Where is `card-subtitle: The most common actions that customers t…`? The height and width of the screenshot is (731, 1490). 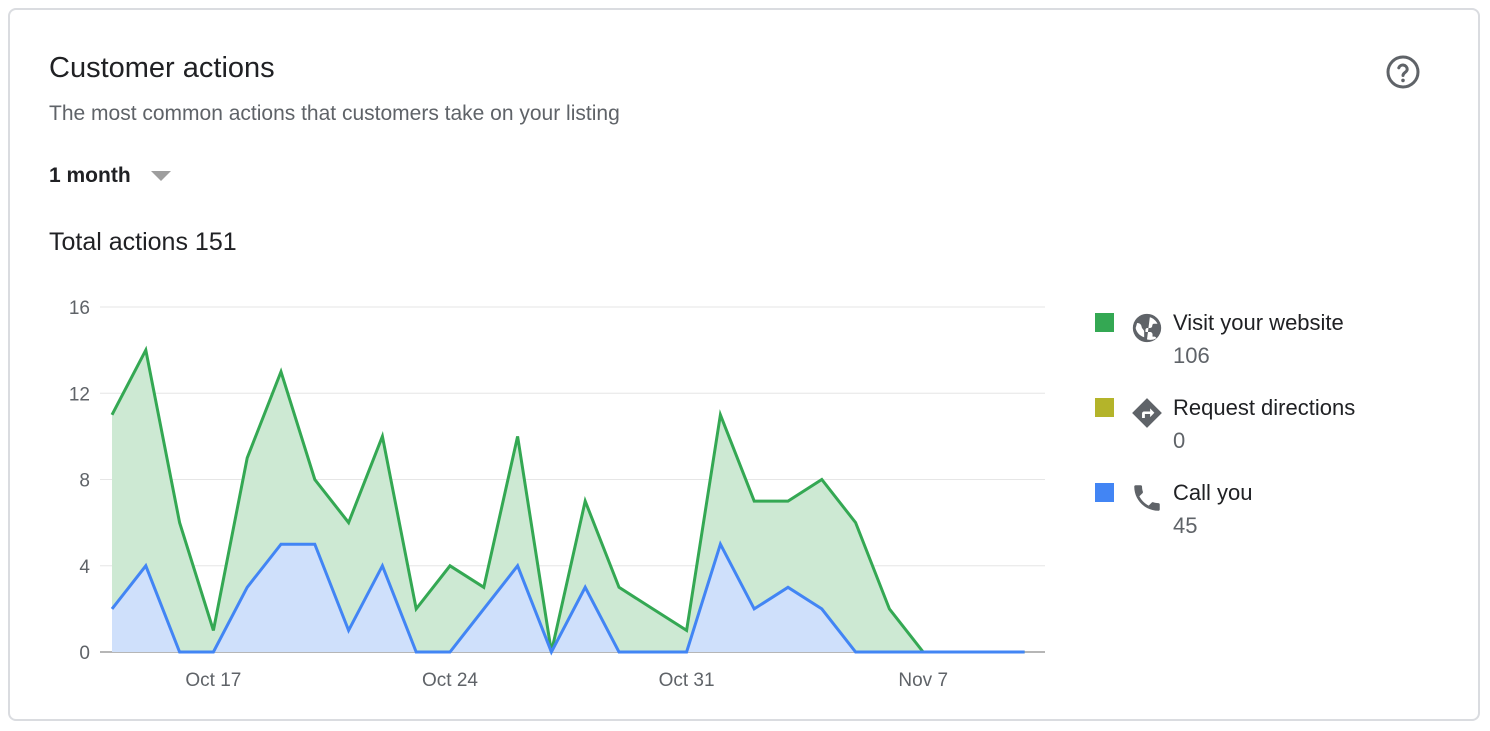
card-subtitle: The most common actions that customers t… is located at coordinates (334, 113).